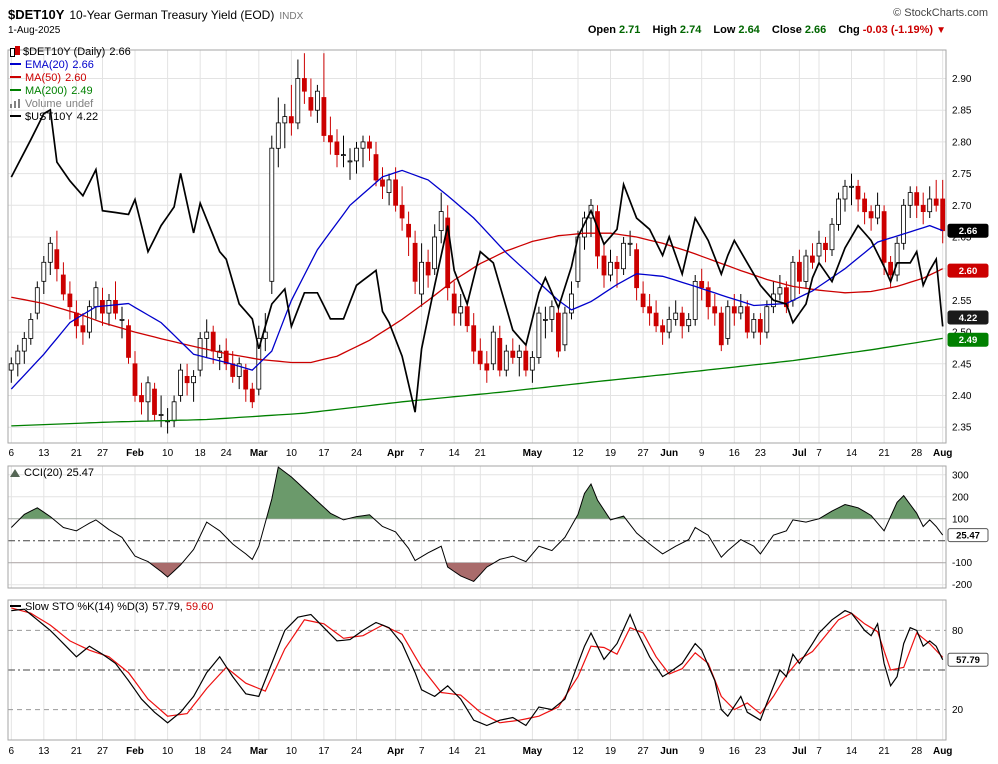 The width and height of the screenshot is (998, 764). What do you see at coordinates (15, 51) in the screenshot?
I see `candlestick-icon` at bounding box center [15, 51].